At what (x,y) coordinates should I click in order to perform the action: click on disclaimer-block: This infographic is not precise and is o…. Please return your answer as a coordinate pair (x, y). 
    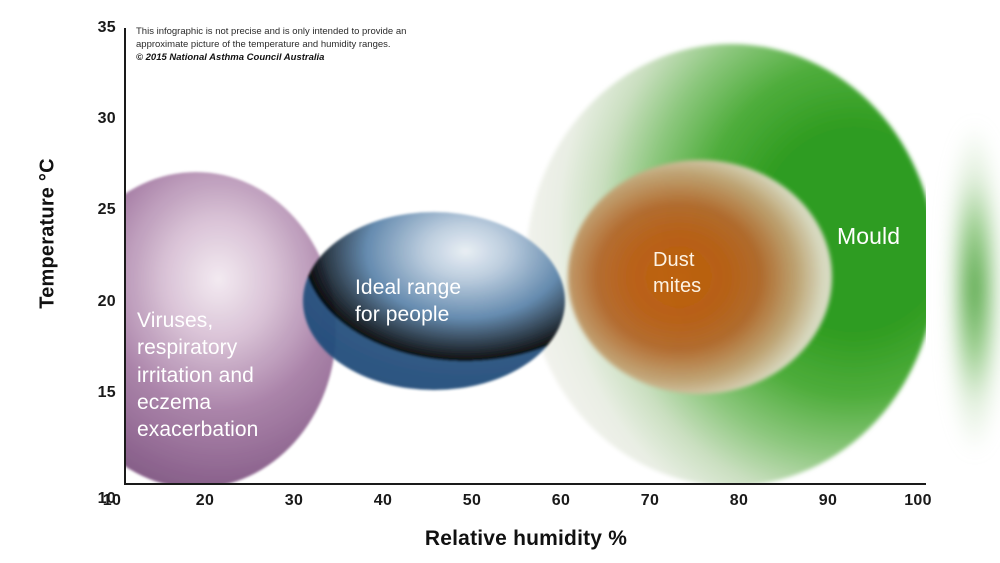
    Looking at the image, I should click on (286, 45).